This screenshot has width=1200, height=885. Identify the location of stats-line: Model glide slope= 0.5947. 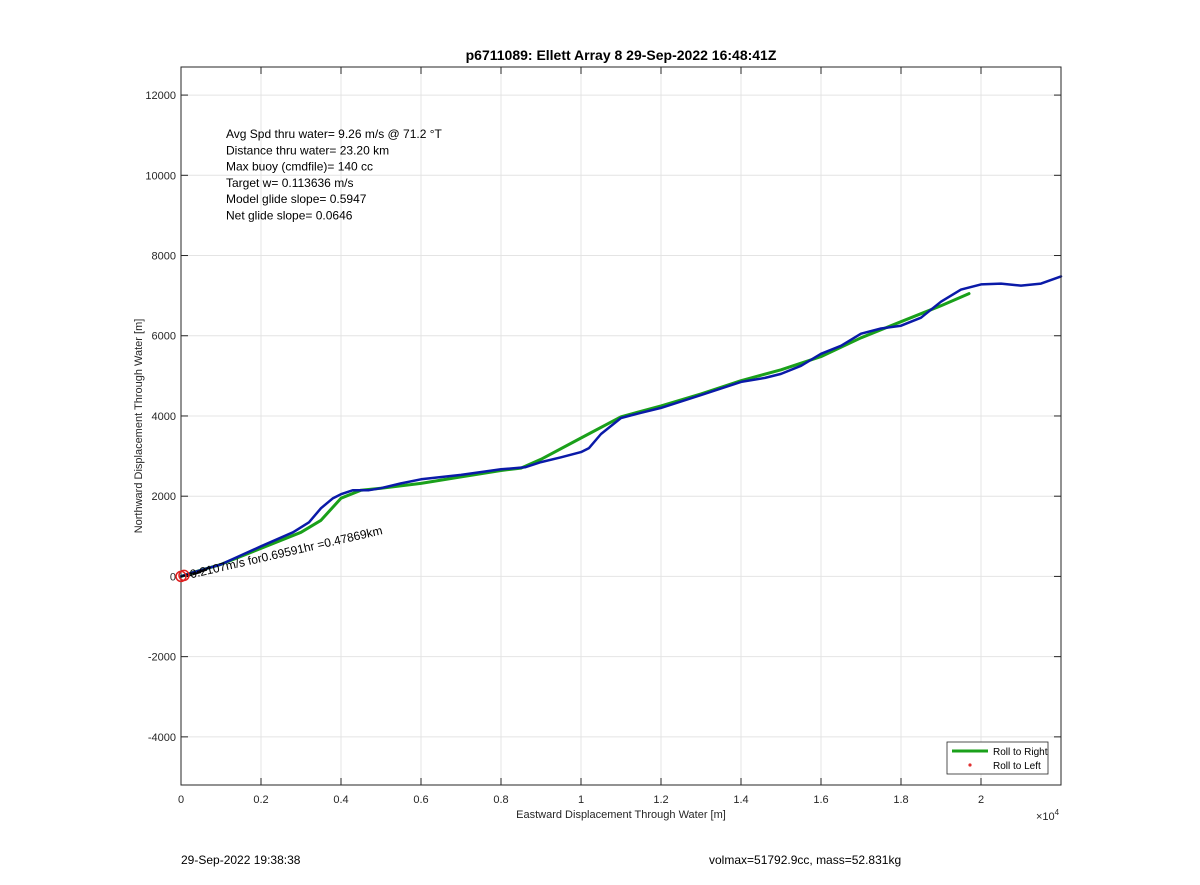
(296, 199).